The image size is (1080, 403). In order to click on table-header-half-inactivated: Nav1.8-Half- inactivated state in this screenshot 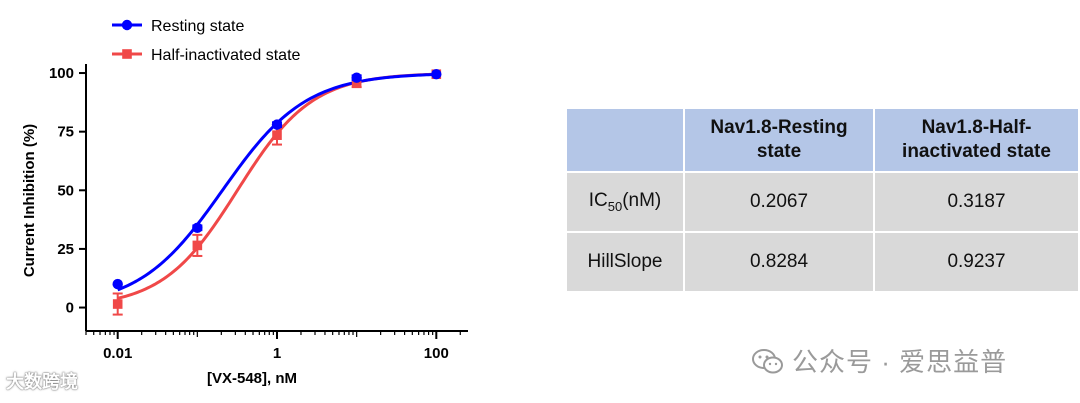, I will do `click(976, 140)`.